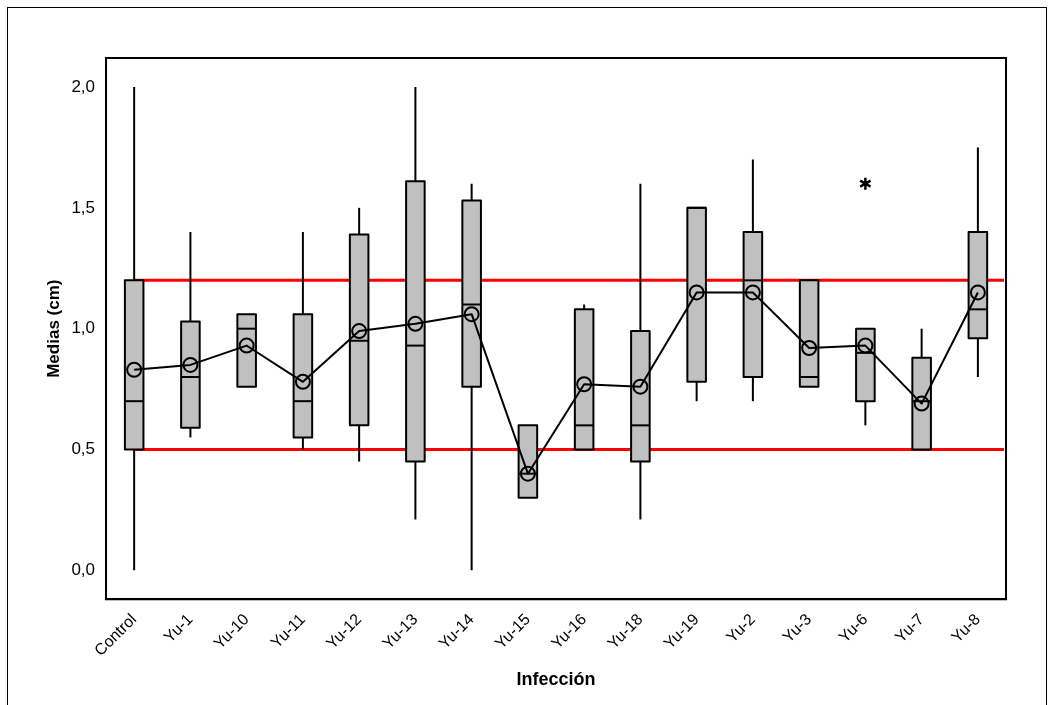 The height and width of the screenshot is (705, 1054). I want to click on x-axis-title: Infección, so click(556, 679).